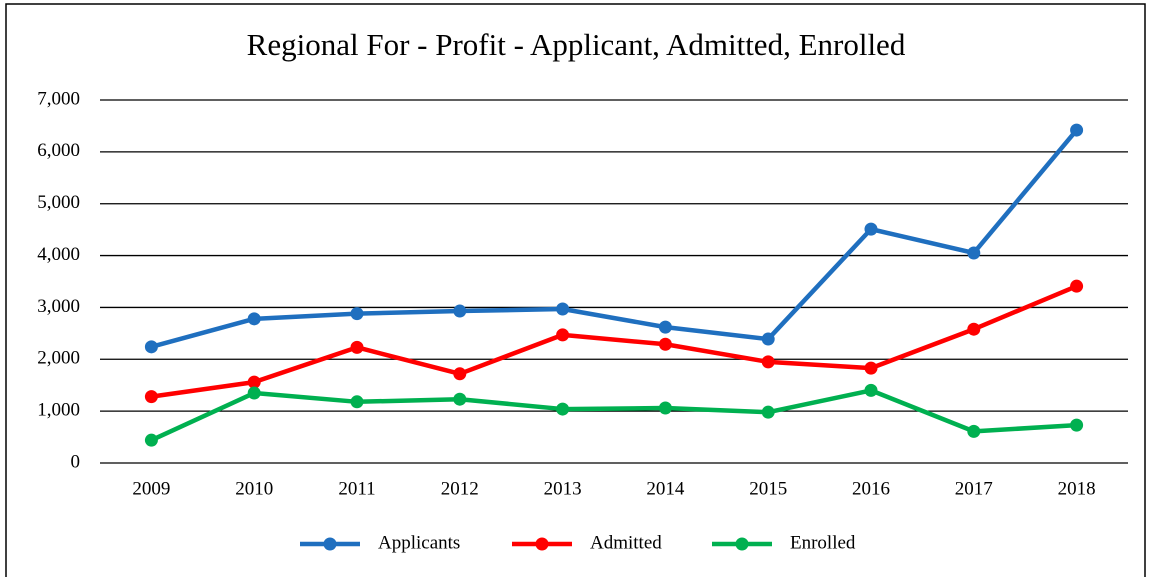 The image size is (1151, 577). What do you see at coordinates (626, 542) in the screenshot?
I see `legend-label: Admitted` at bounding box center [626, 542].